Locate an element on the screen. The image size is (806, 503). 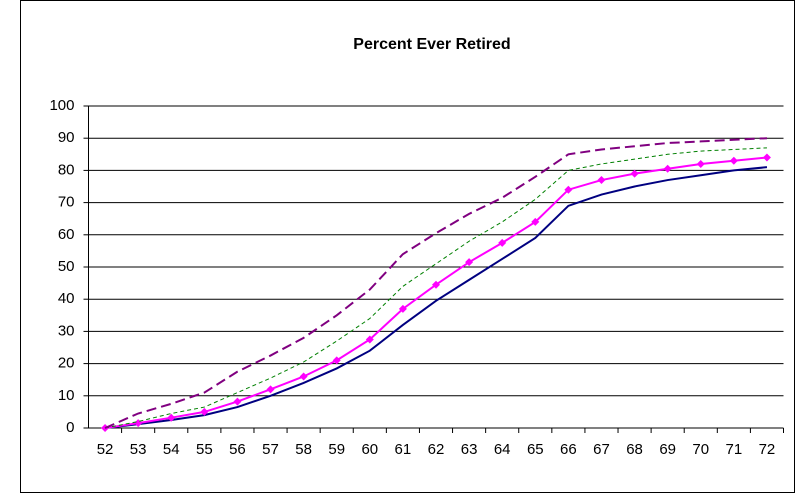
x-tick-label: 55 is located at coordinates (204, 449).